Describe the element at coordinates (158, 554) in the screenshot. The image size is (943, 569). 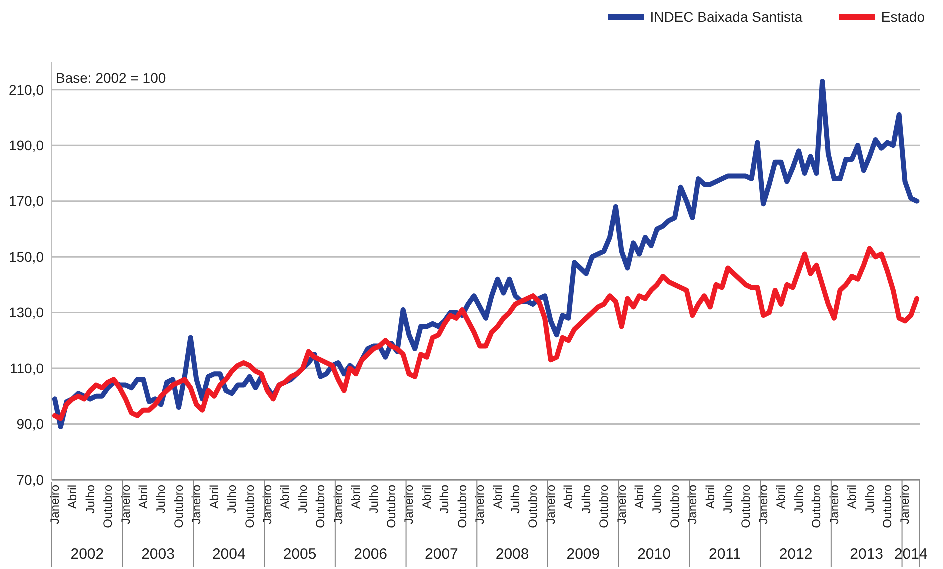
I see `text: 2003` at that location.